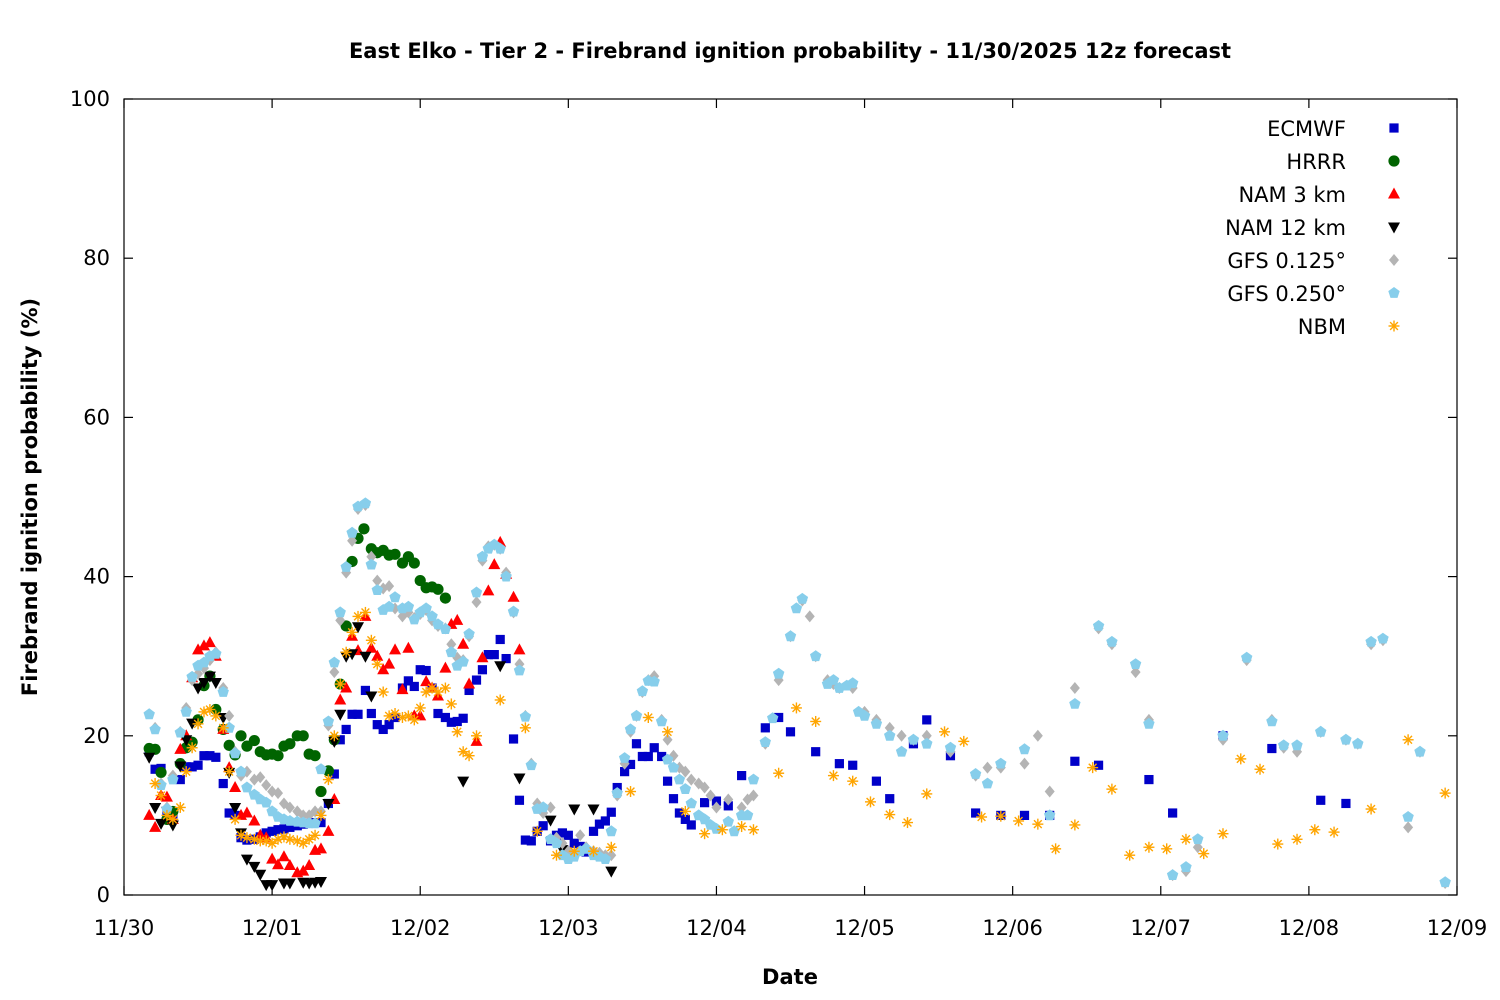  I want to click on legend-marker-nam-12-km, so click(1394, 228).